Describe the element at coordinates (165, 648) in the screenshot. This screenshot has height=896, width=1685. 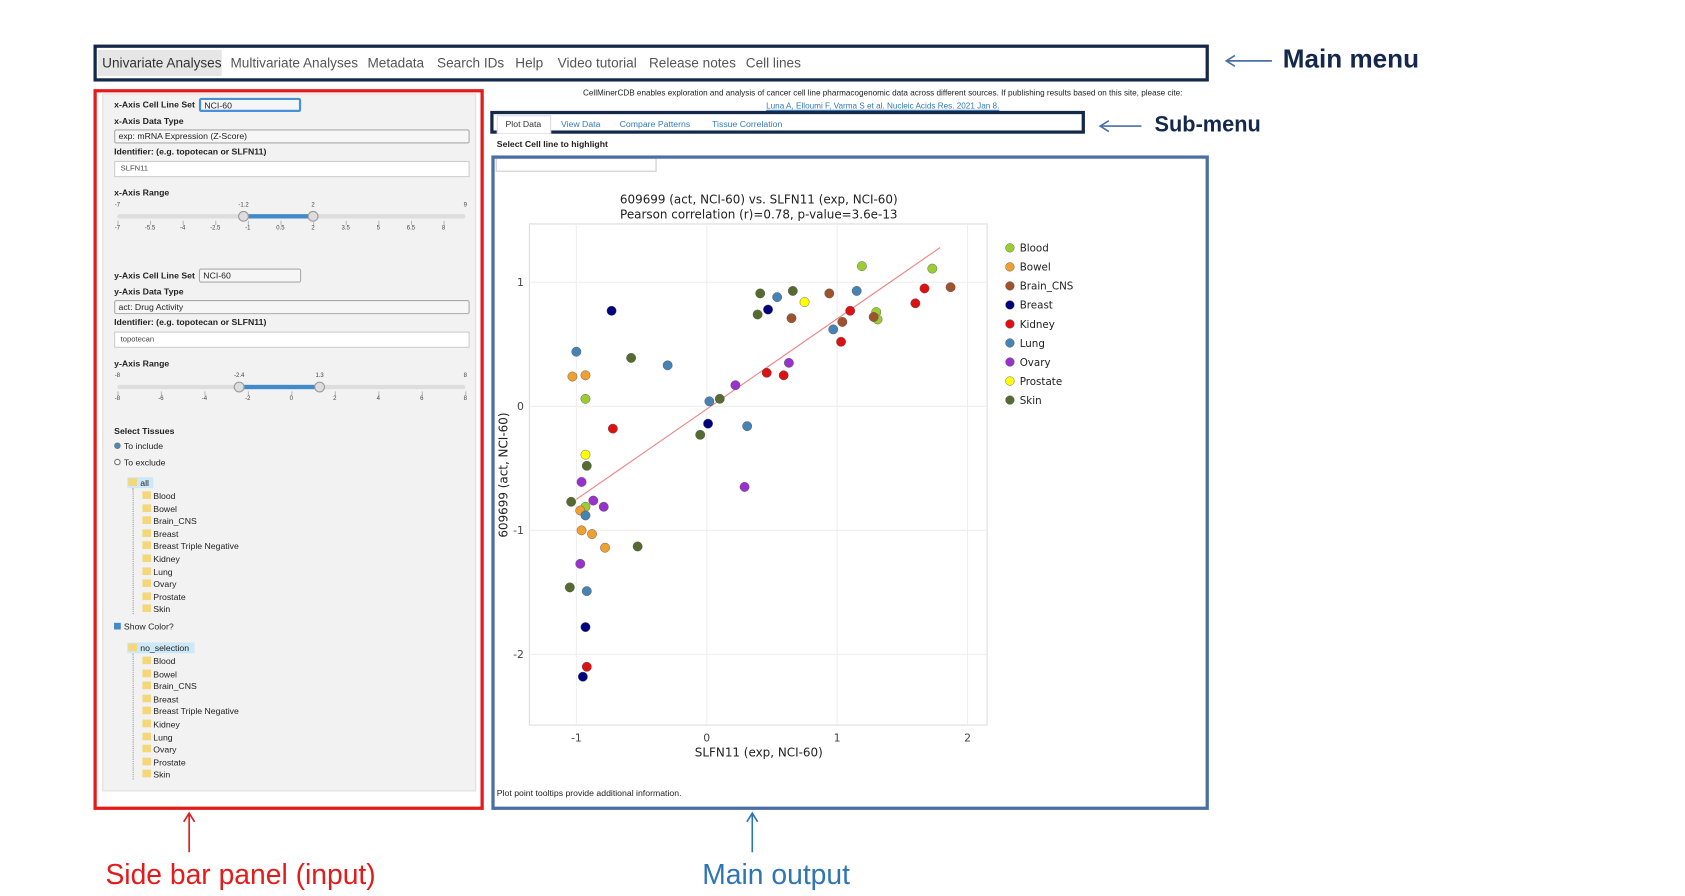
I see `tree-root: no_selection` at that location.